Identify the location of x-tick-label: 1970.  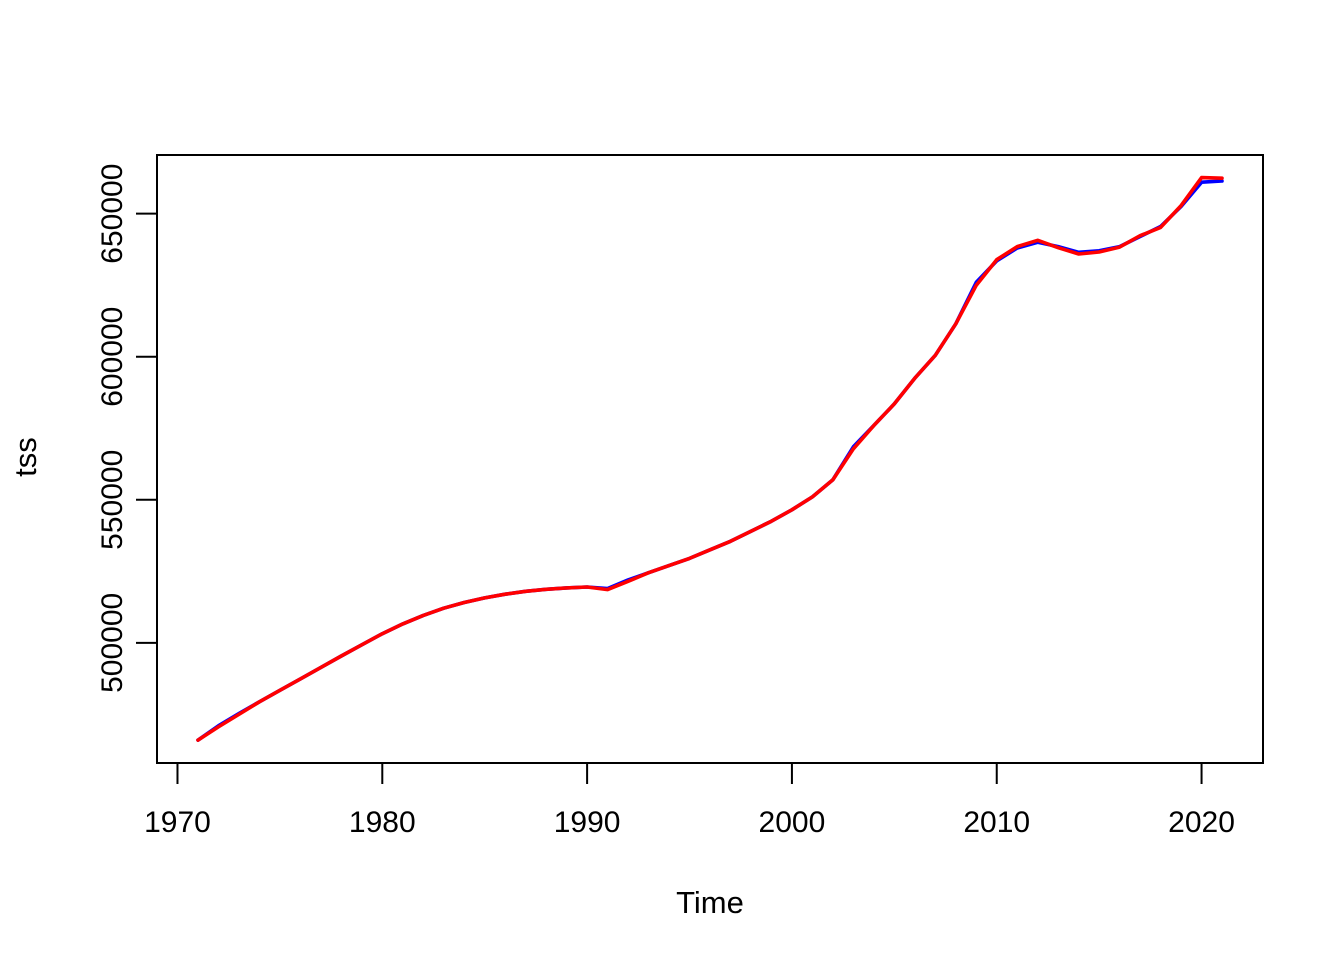
(177, 822).